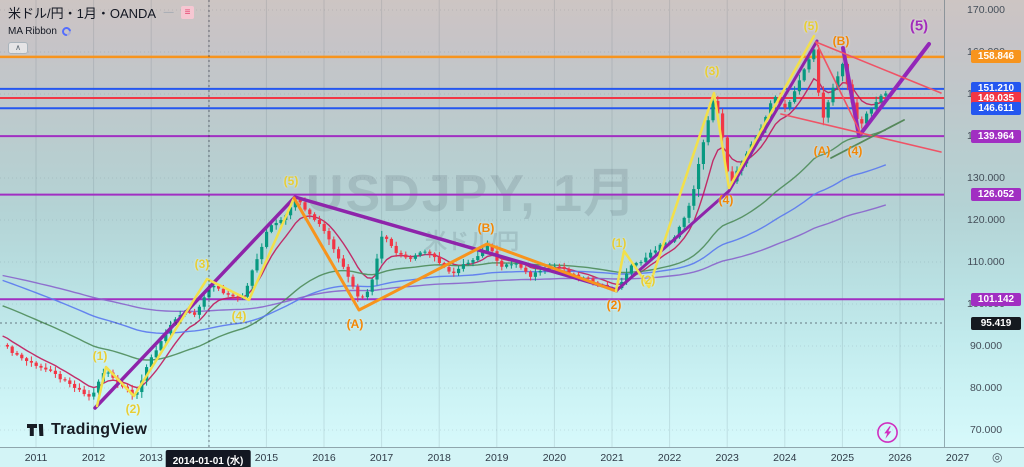 Image resolution: width=1024 pixels, height=467 pixels. I want to click on tradingview-logo: TradingView, so click(86, 429).